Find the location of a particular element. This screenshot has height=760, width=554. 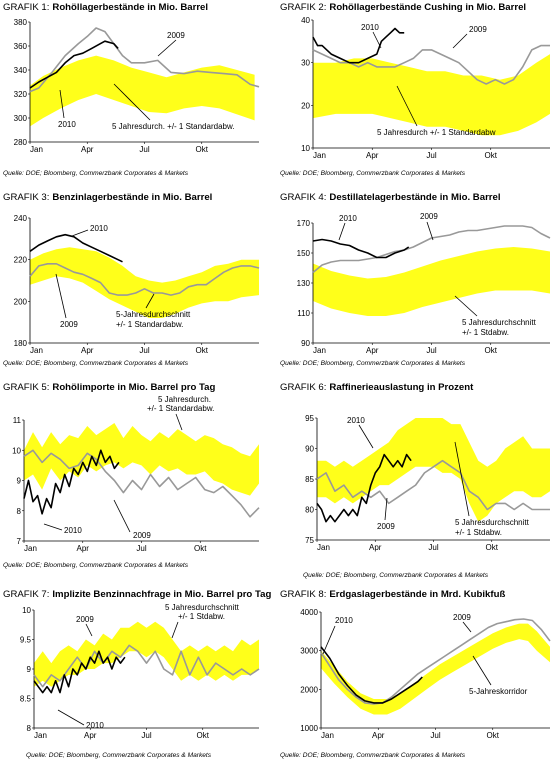

label-2009-1: 2009 is located at coordinates (176, 35).